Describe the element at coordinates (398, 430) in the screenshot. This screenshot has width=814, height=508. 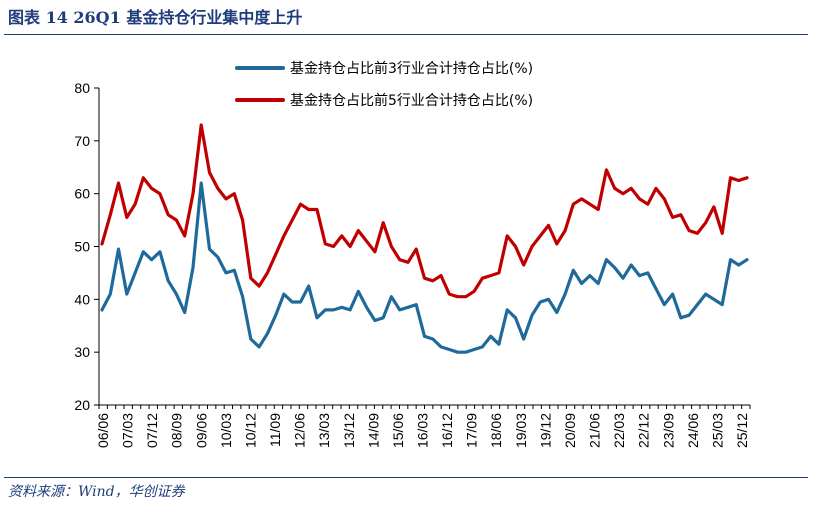
I see `x-tick-label: 15/06` at that location.